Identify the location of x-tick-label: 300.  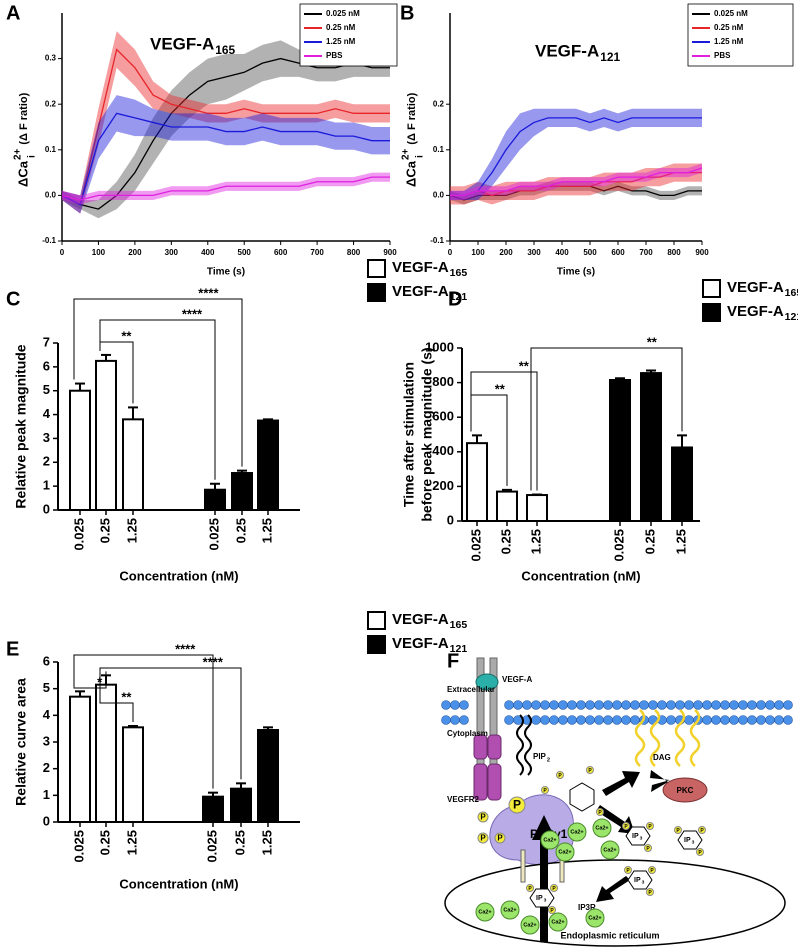
(172, 252).